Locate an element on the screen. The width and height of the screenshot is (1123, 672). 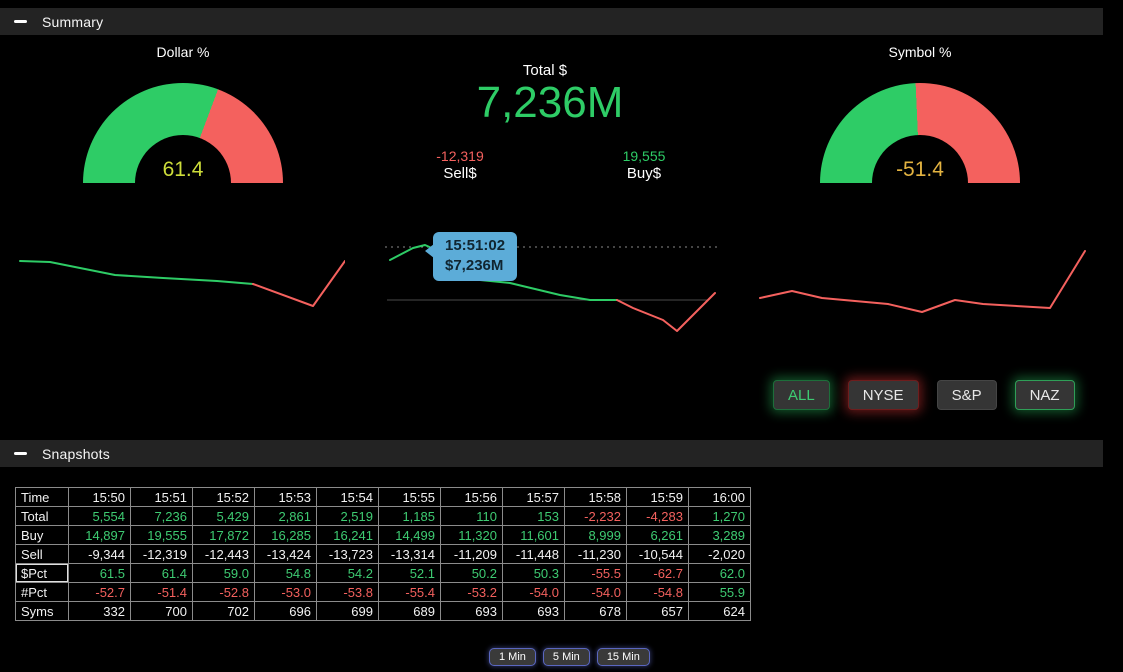
exchange-button-all: ALL is located at coordinates (801, 395).